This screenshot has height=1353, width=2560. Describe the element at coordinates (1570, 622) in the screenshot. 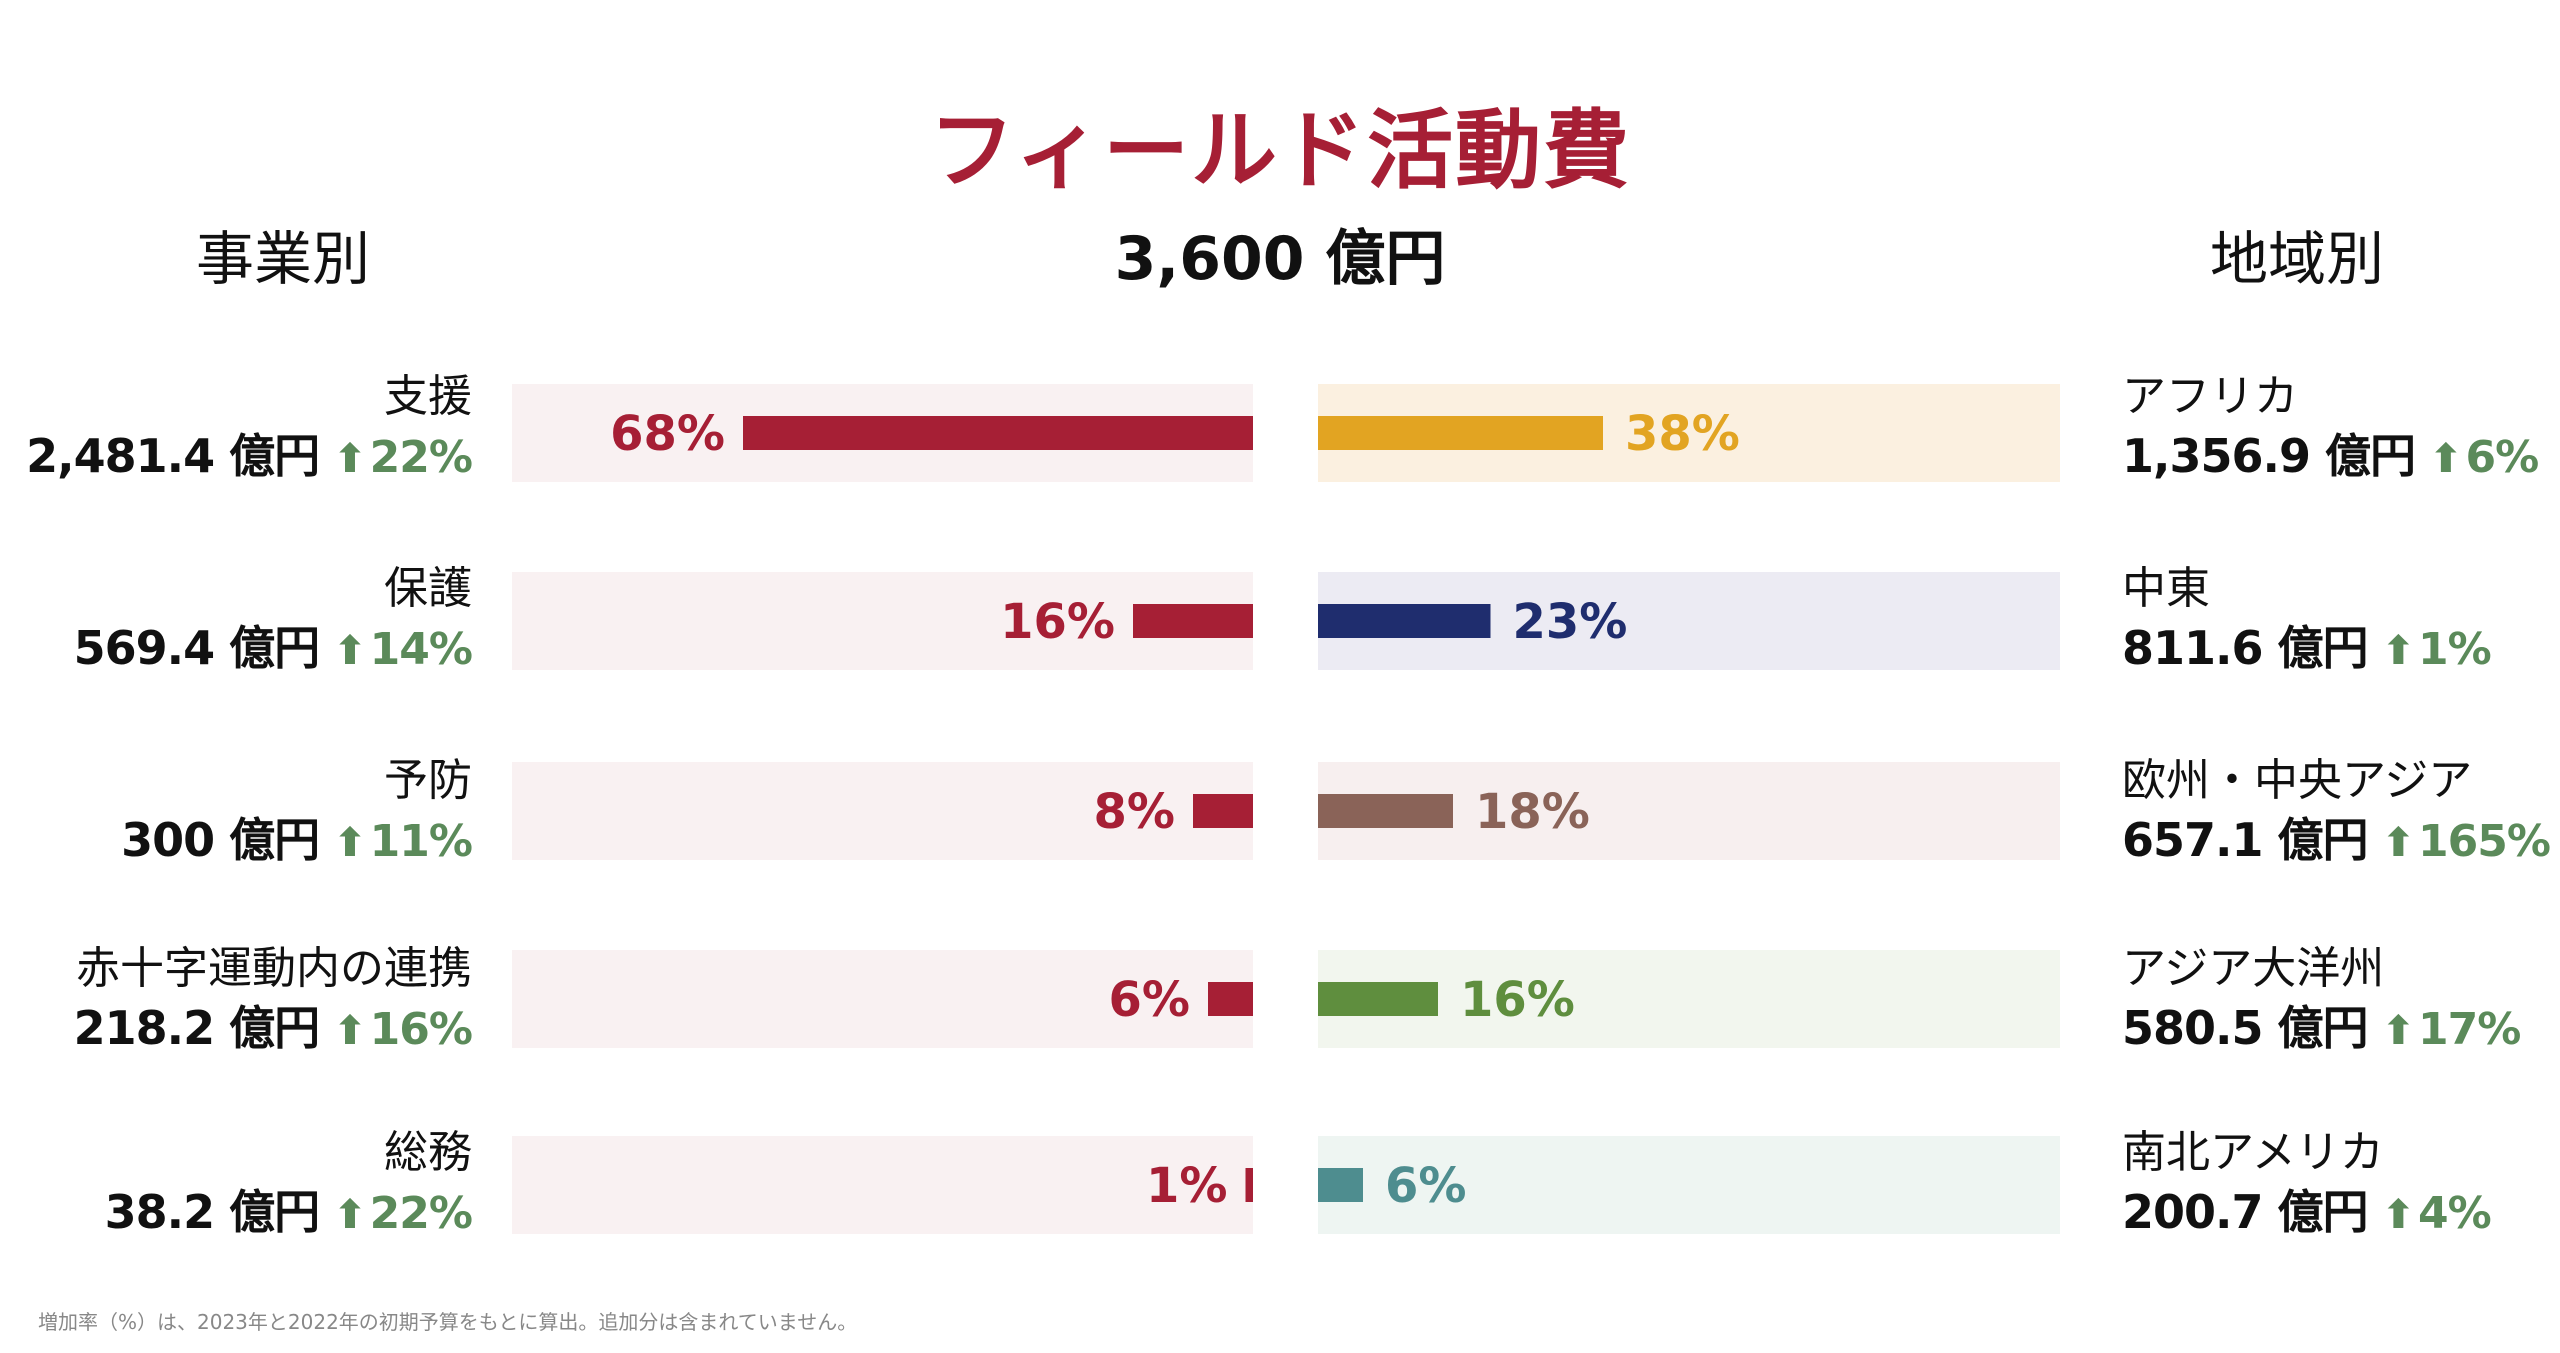

I see `right-bar-label: 23%` at that location.